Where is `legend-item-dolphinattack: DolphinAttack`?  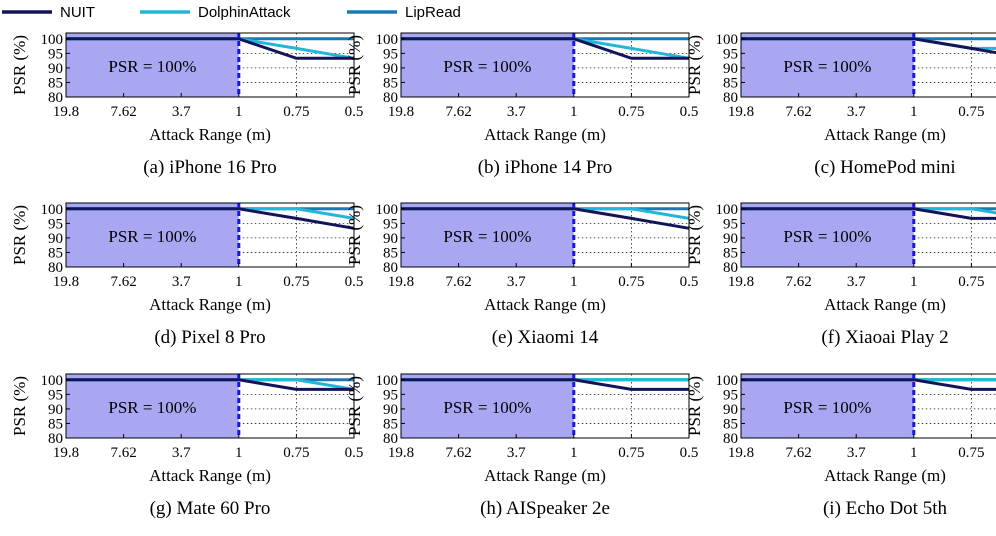
legend-item-dolphinattack: DolphinAttack is located at coordinates (215, 12).